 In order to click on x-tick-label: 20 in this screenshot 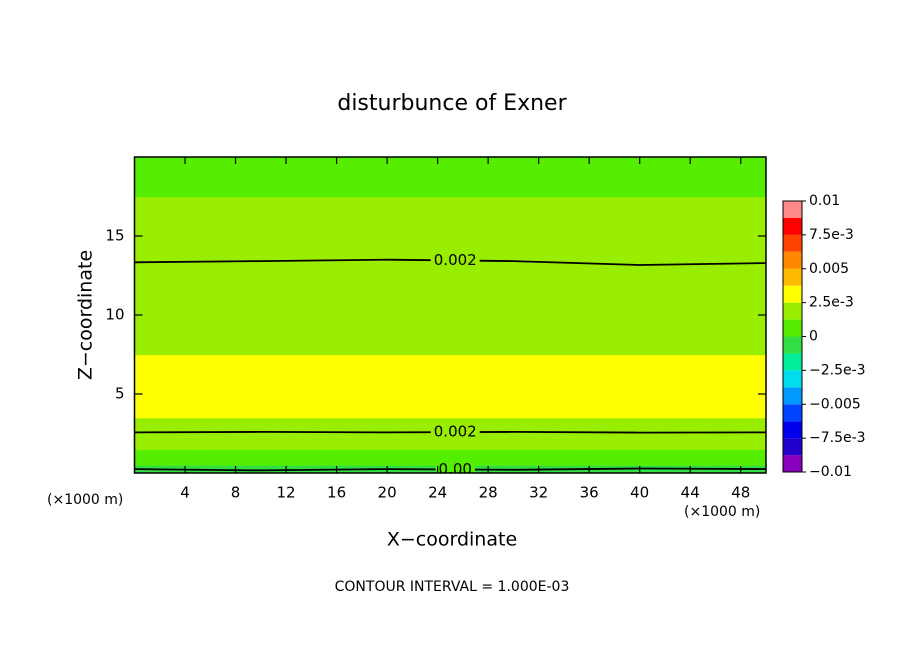, I will do `click(387, 493)`.